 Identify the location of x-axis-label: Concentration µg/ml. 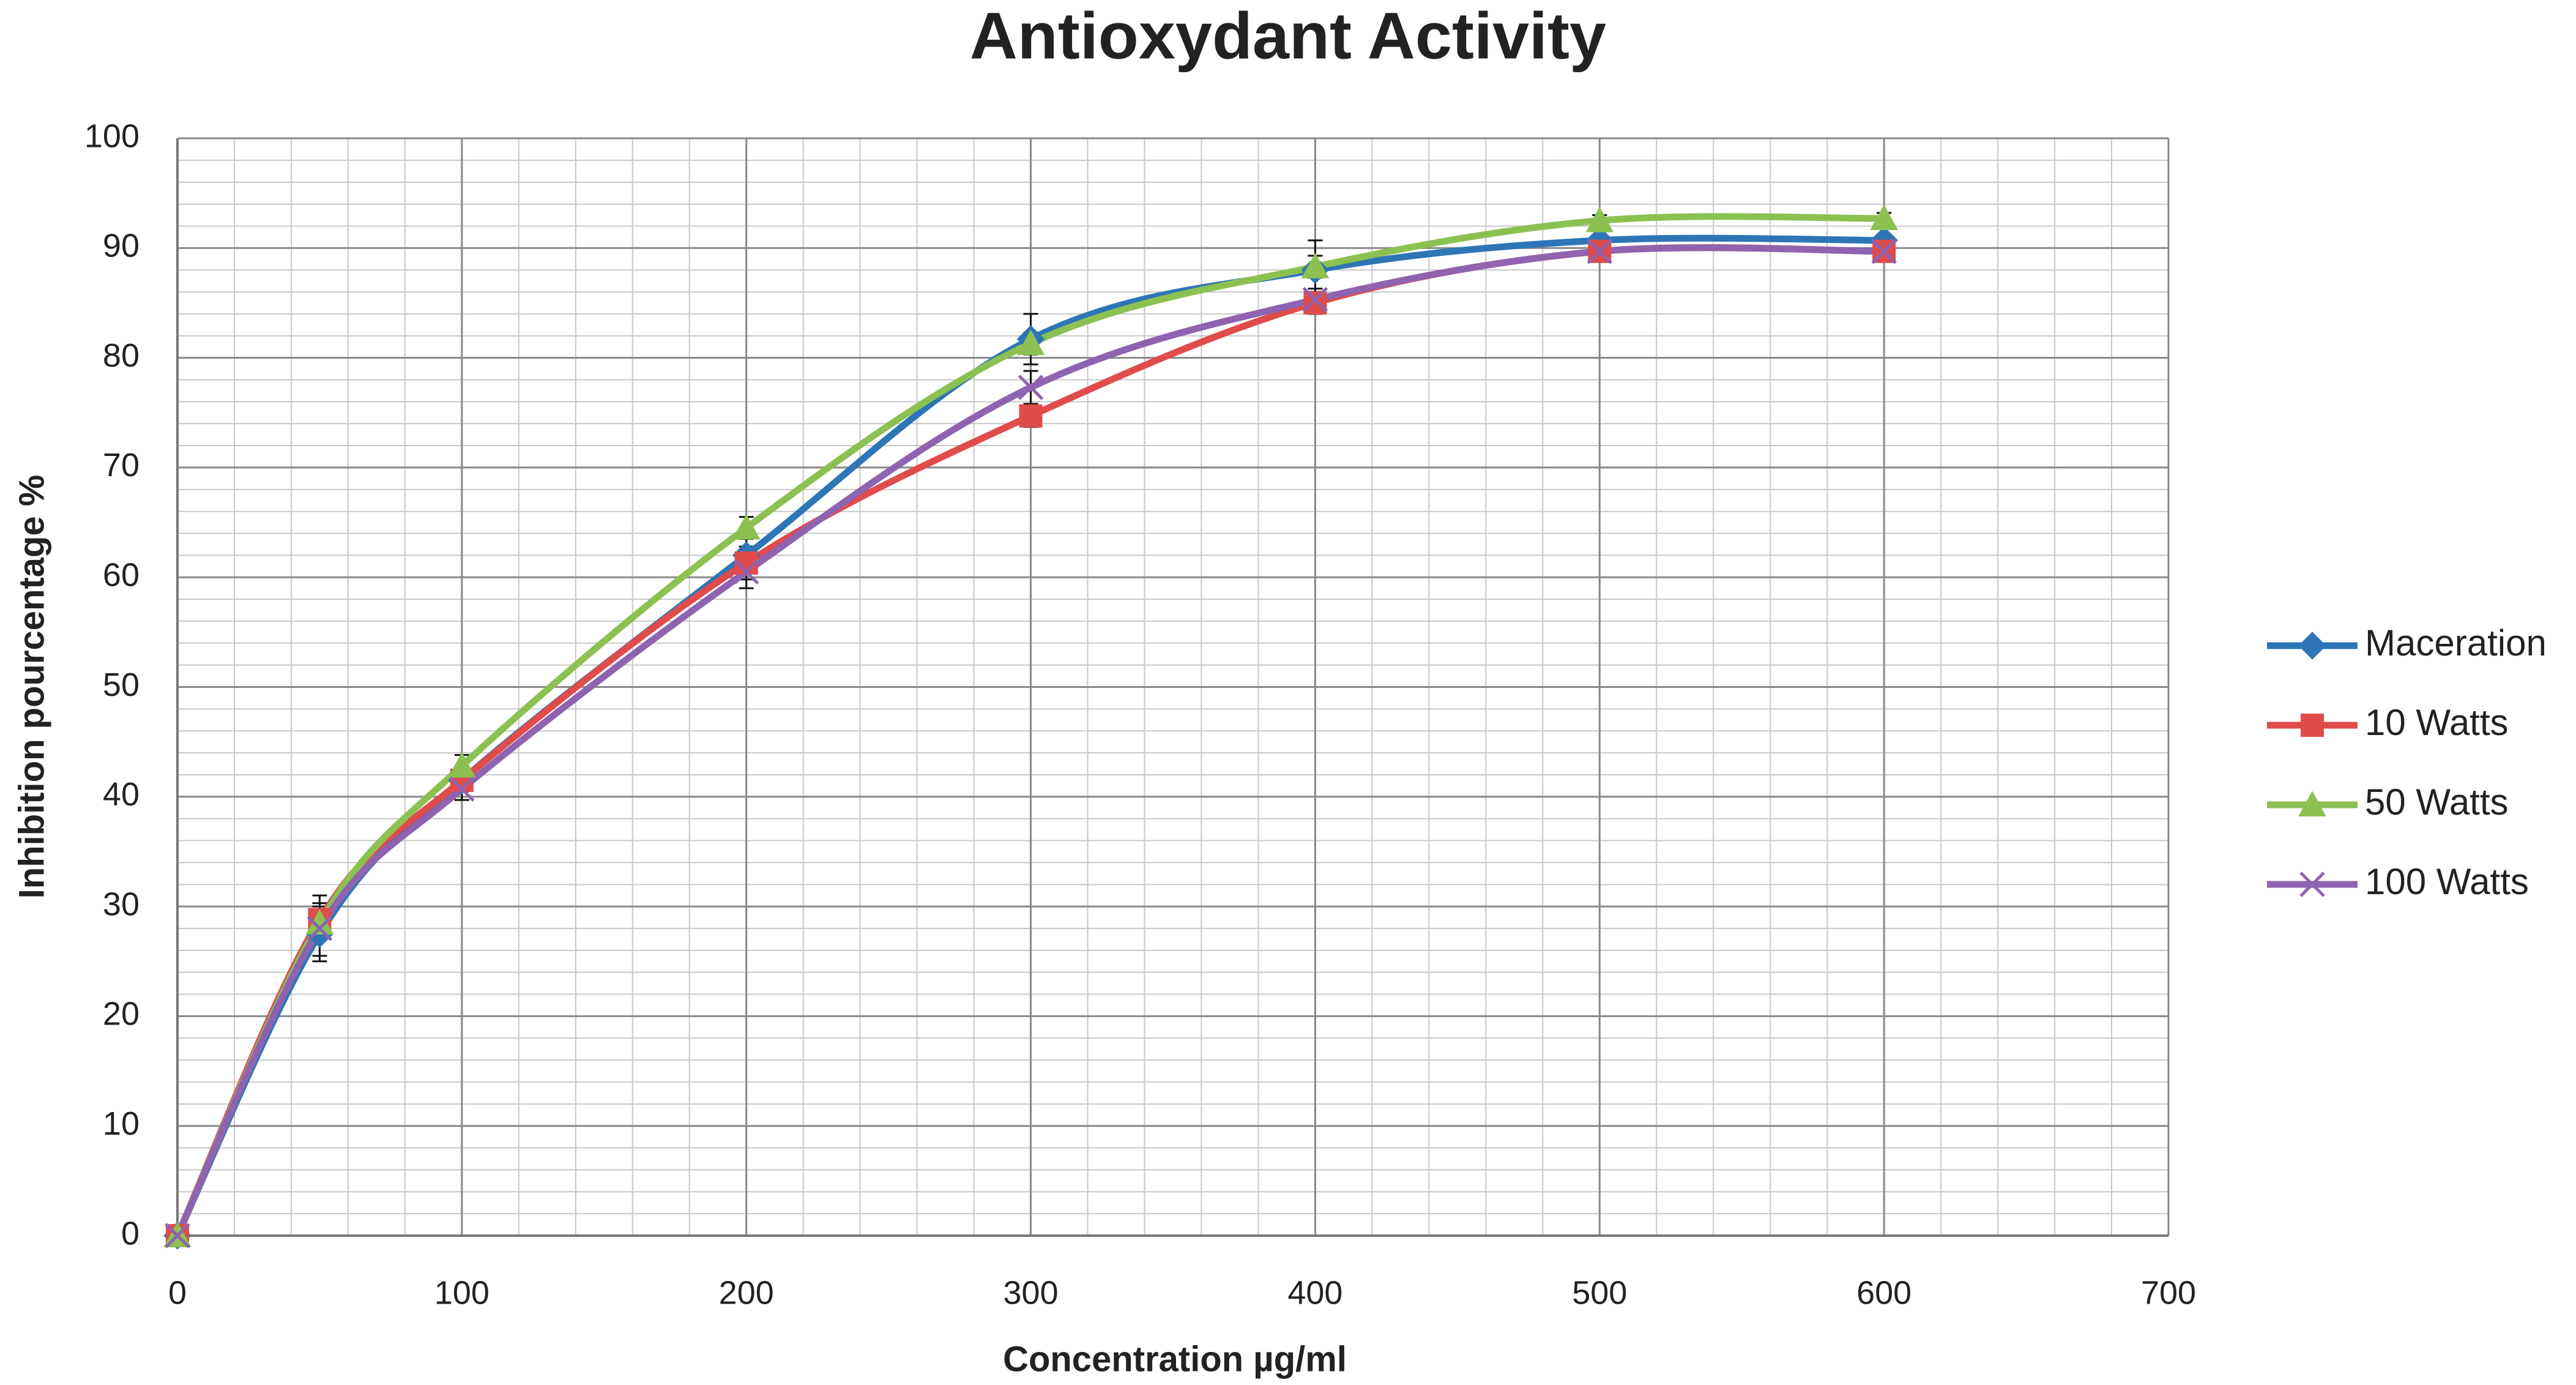
(1175, 1359).